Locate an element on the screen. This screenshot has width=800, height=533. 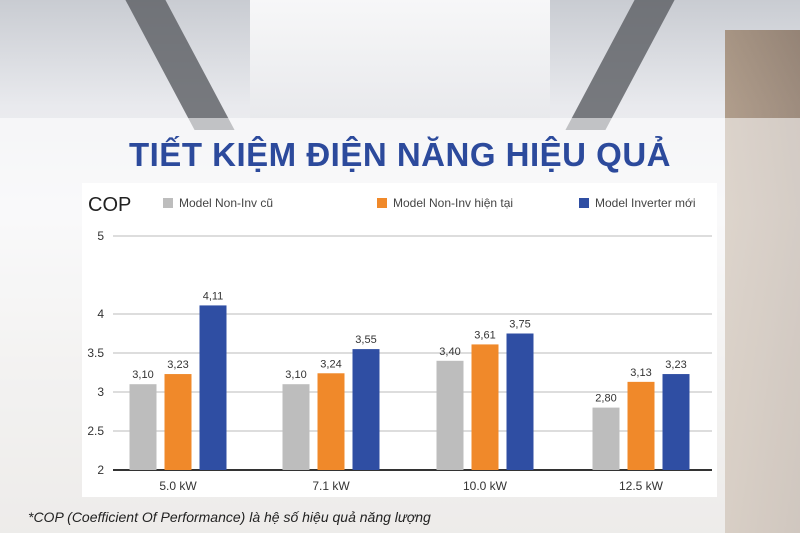
data-label: 2,80 is located at coordinates (605, 399).